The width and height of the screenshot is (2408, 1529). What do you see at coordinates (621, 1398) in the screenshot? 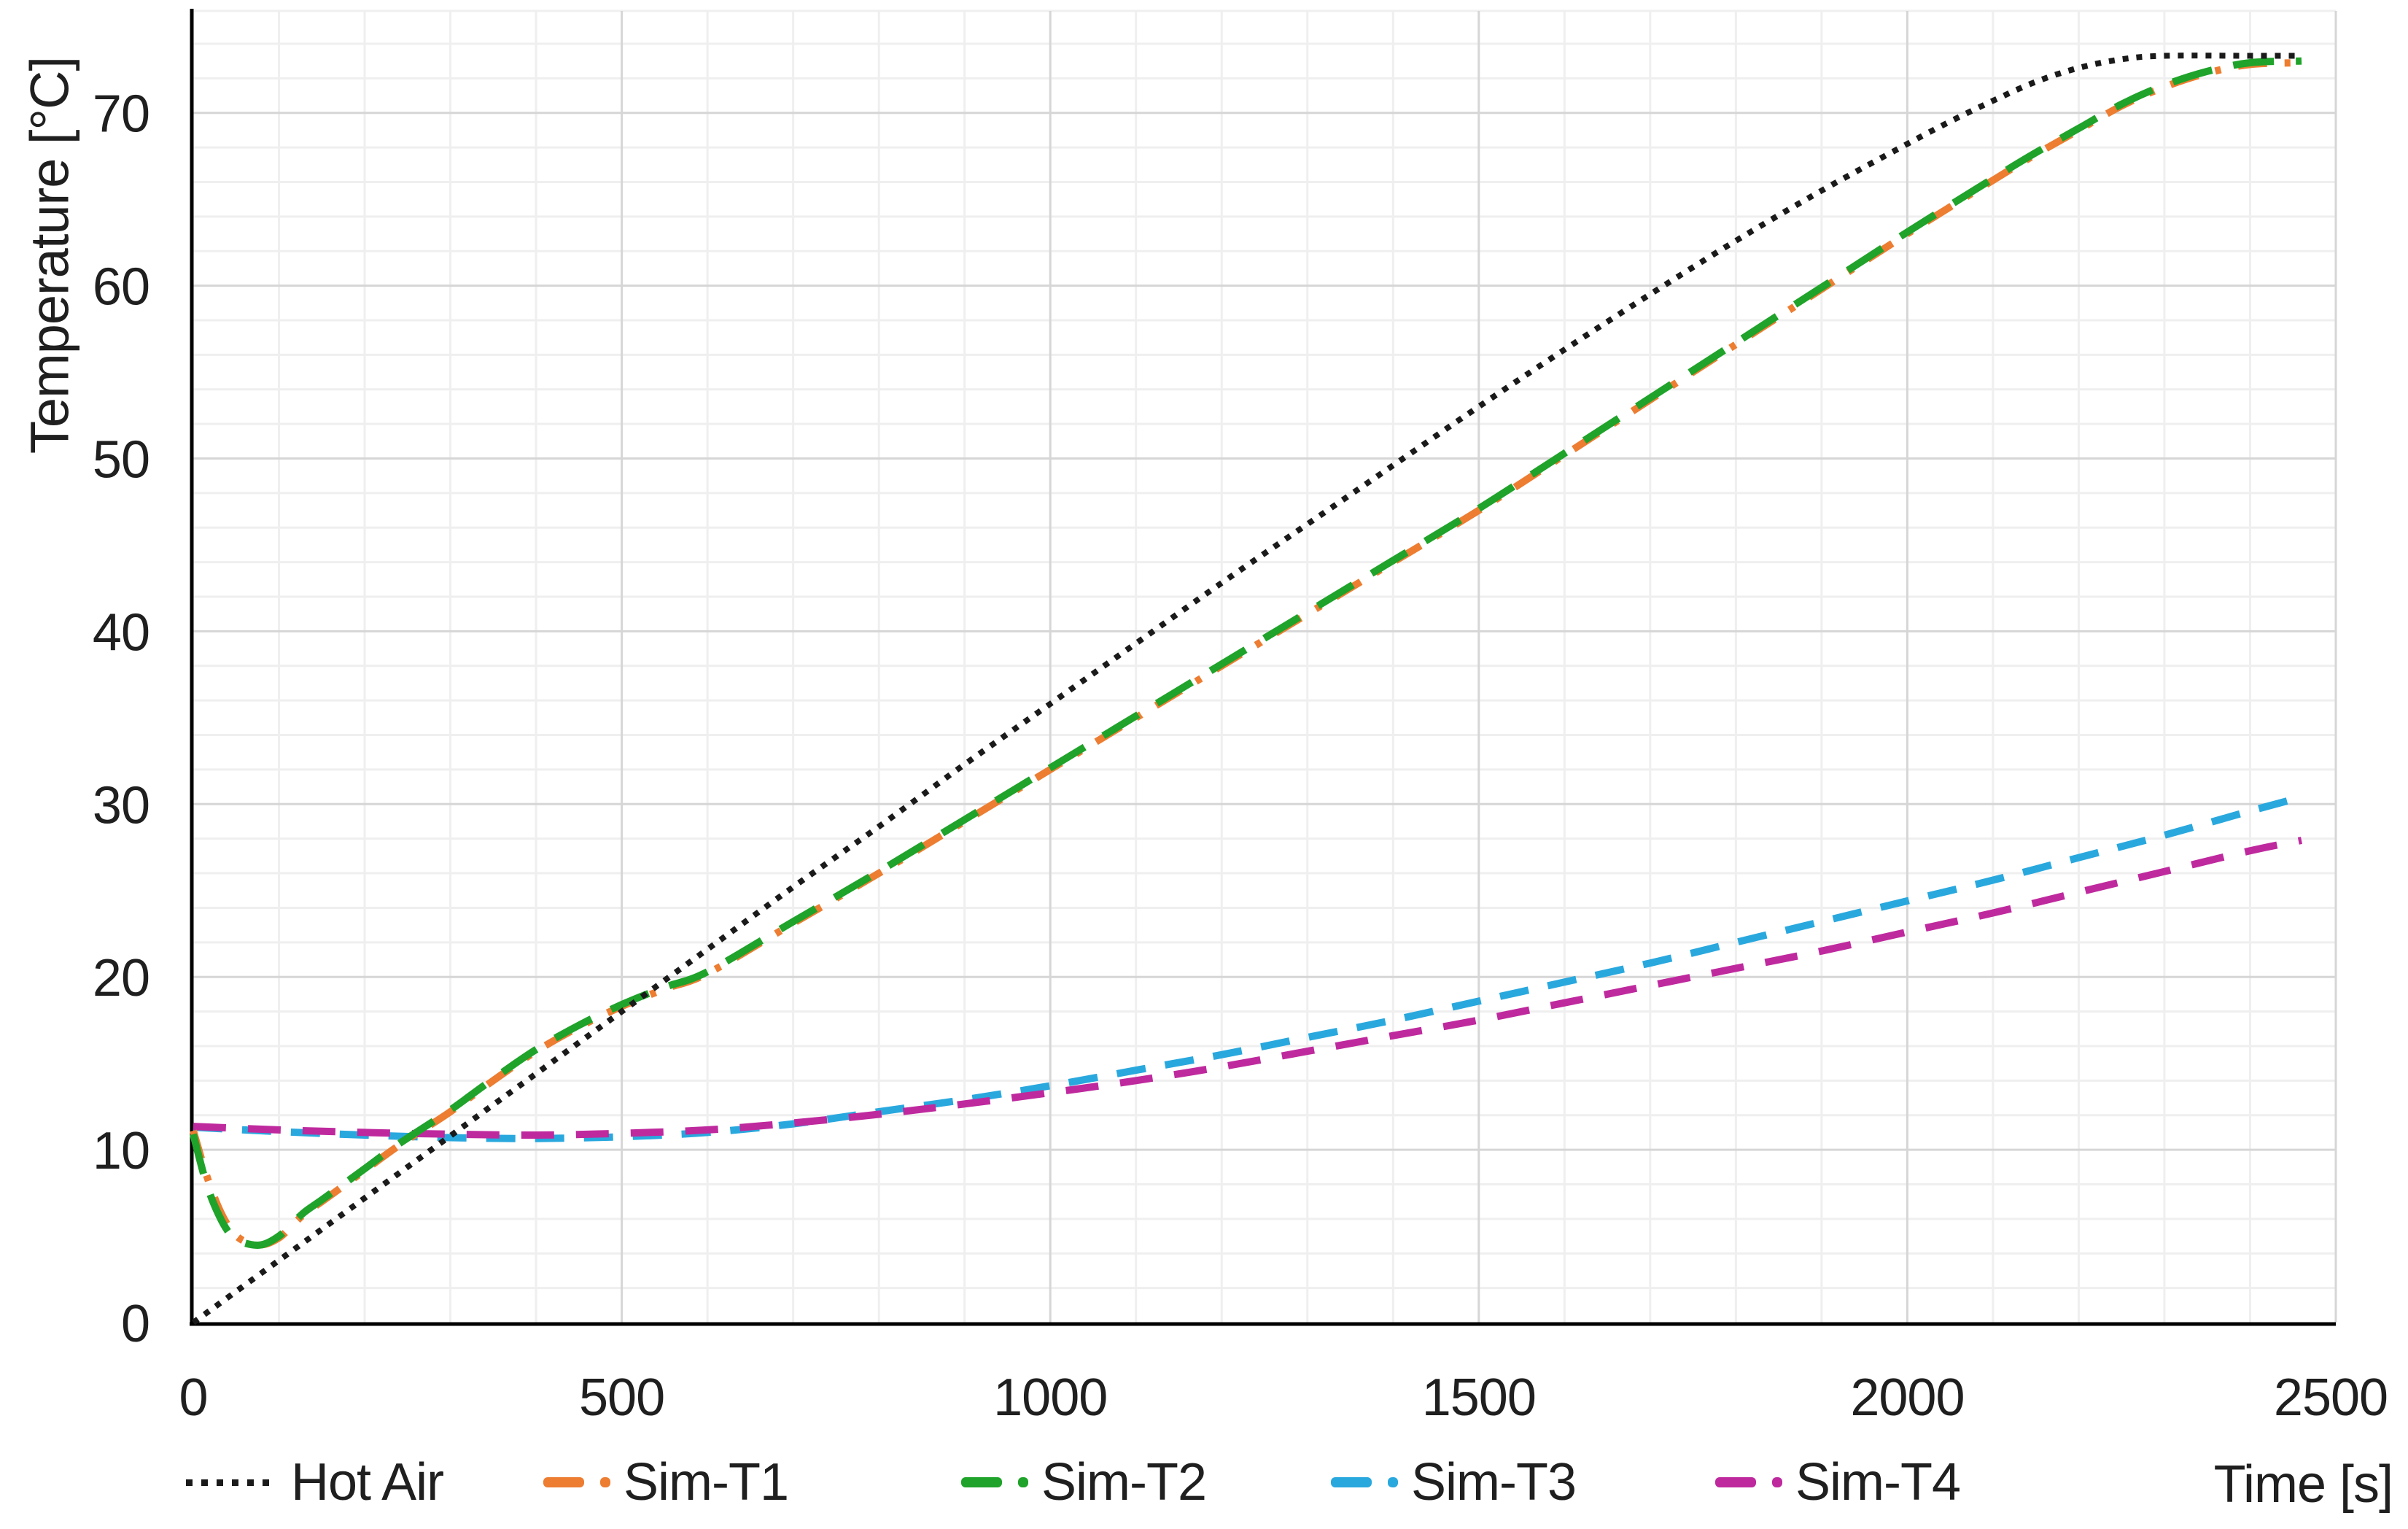
I see `x-tick-label: 500` at bounding box center [621, 1398].